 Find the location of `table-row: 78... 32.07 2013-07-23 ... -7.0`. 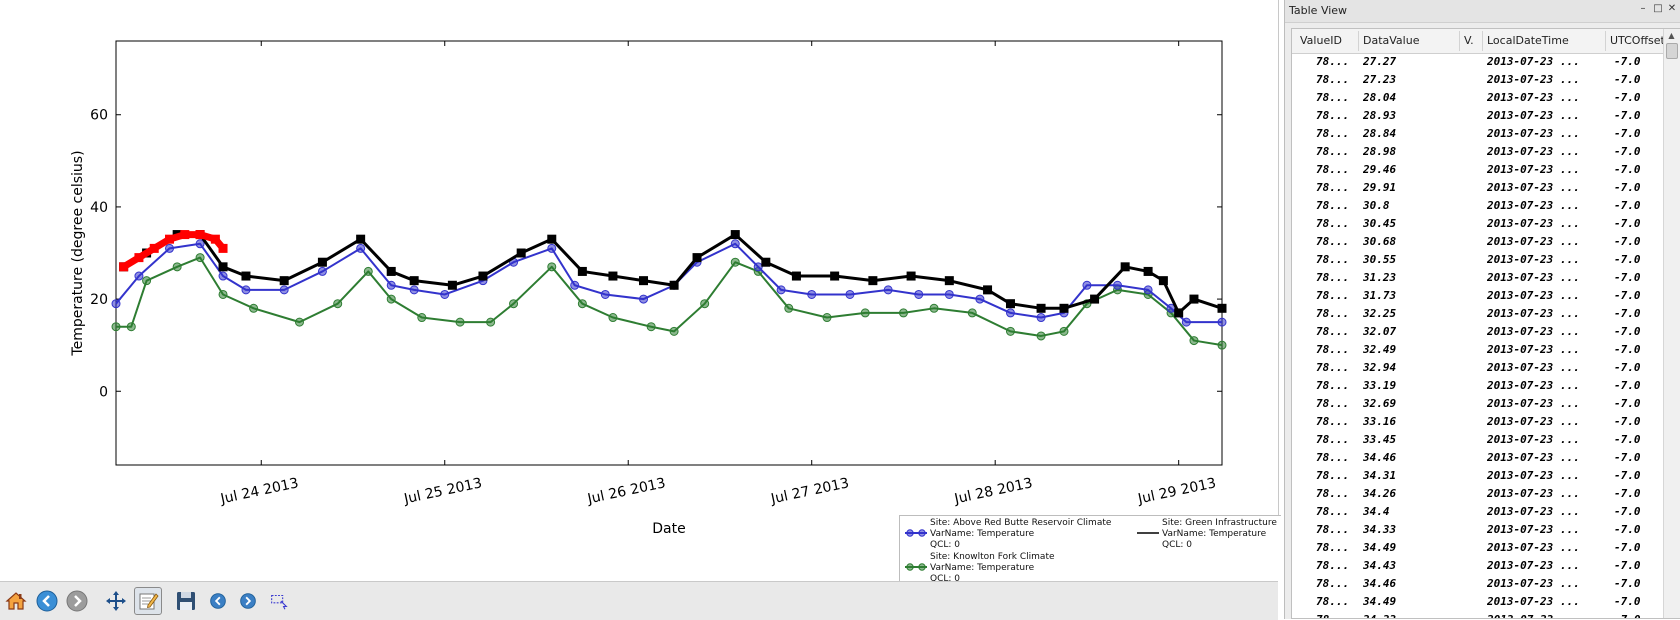

table-row: 78... 32.07 2013-07-23 ... -7.0 is located at coordinates (1478, 332).